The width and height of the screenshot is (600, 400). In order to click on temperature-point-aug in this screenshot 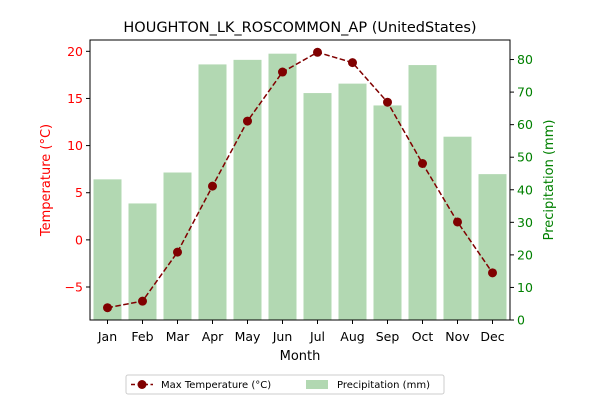, I will do `click(352, 63)`.